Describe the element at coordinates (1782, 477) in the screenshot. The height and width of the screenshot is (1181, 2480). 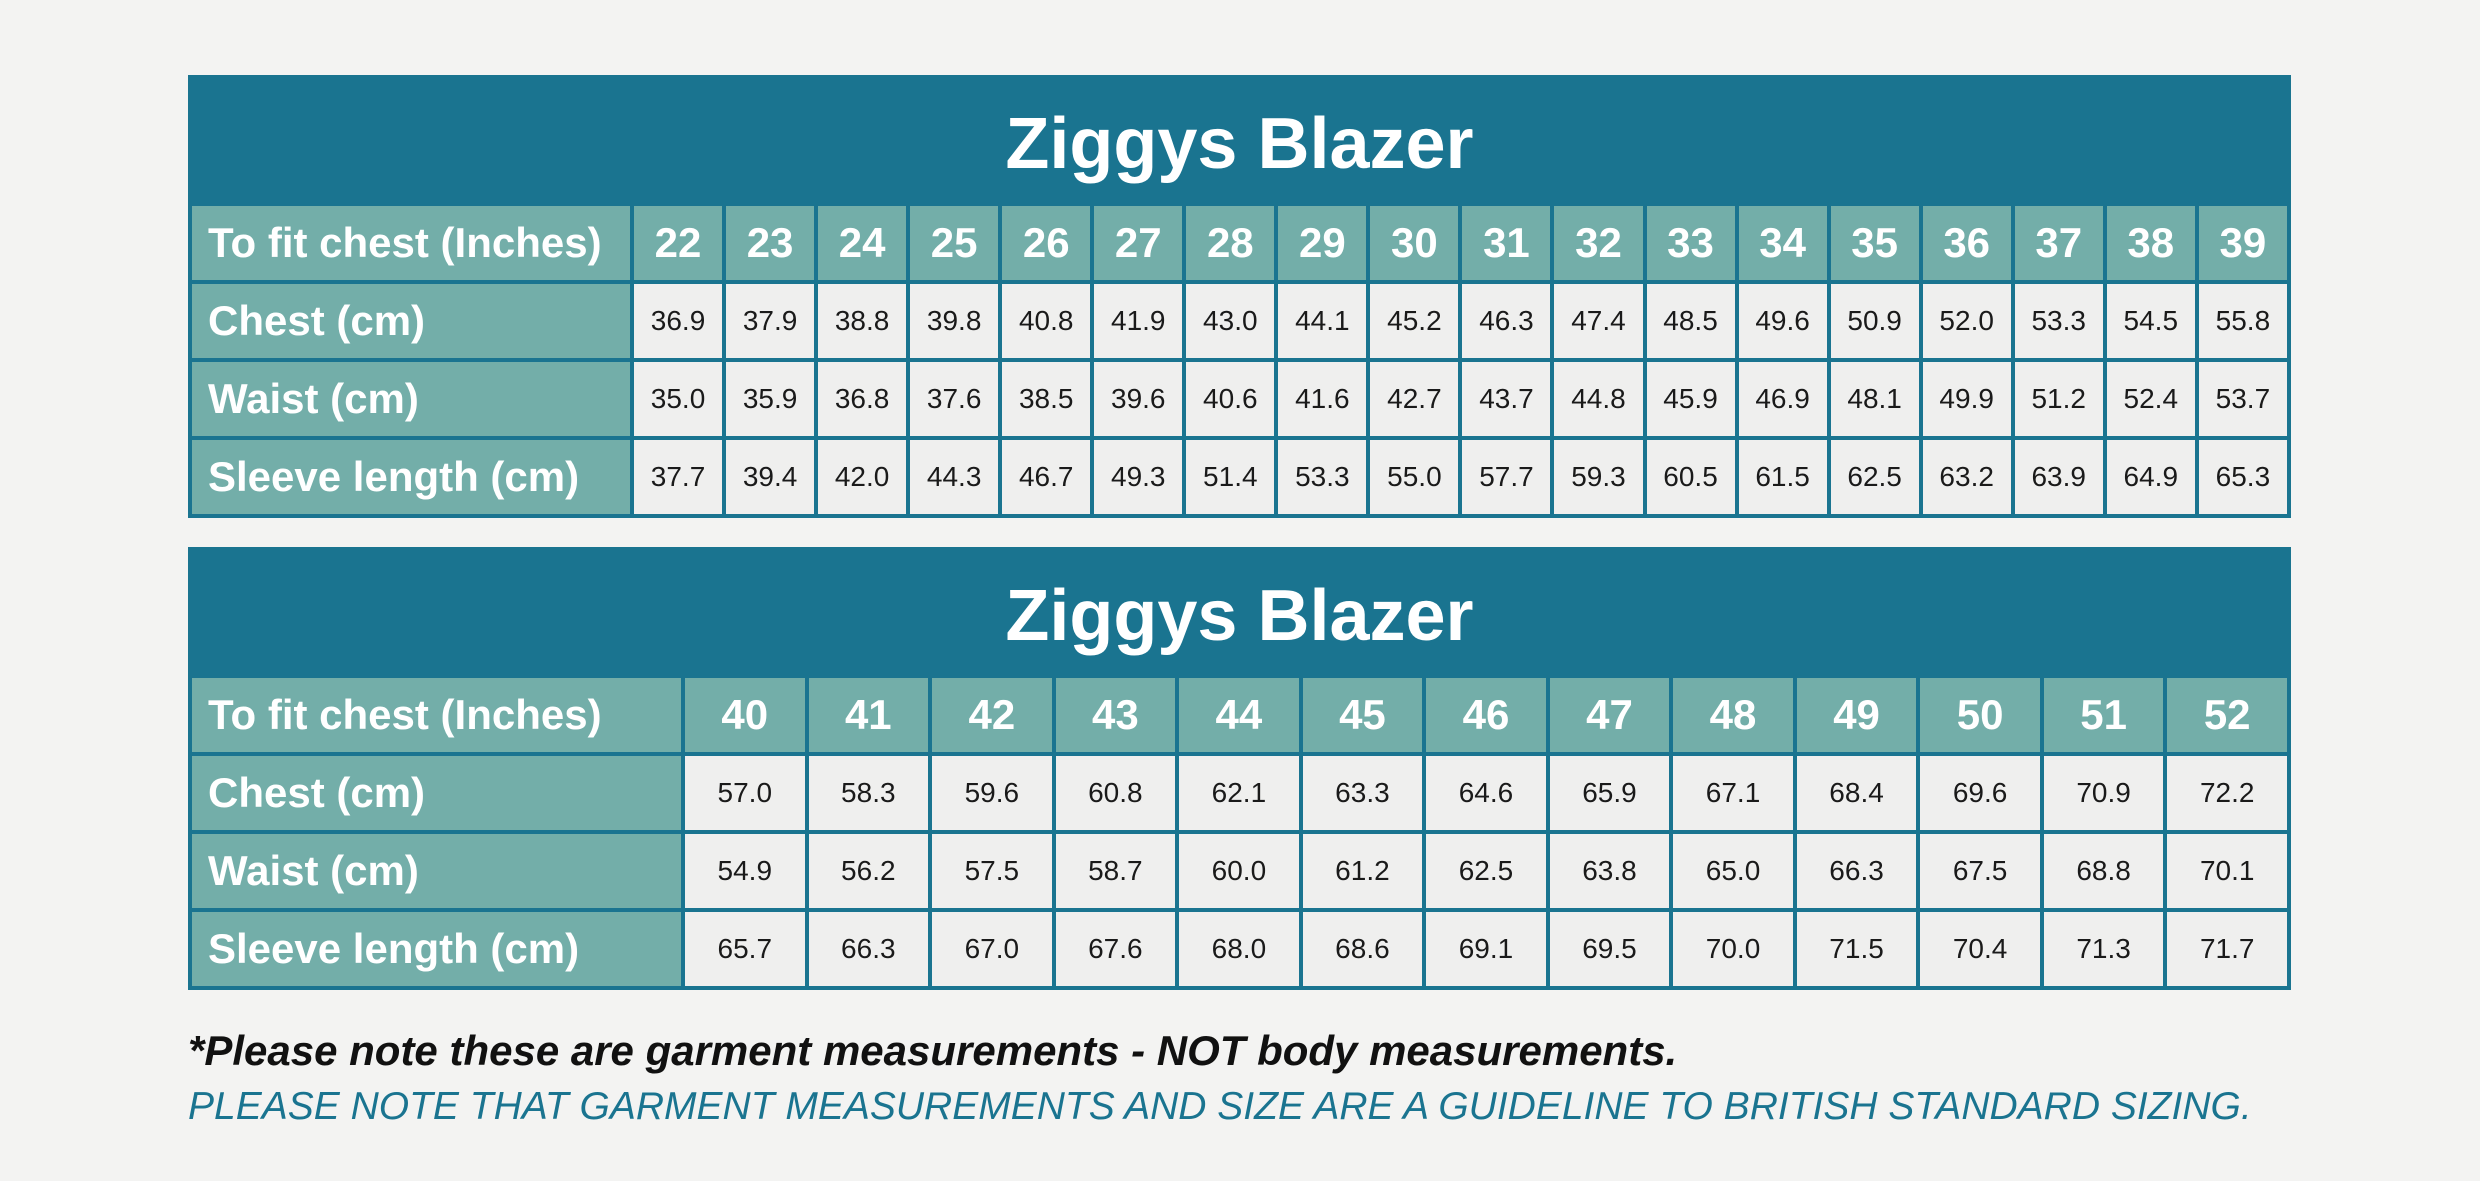
I see `measurement-value-cell: 61.5` at that location.